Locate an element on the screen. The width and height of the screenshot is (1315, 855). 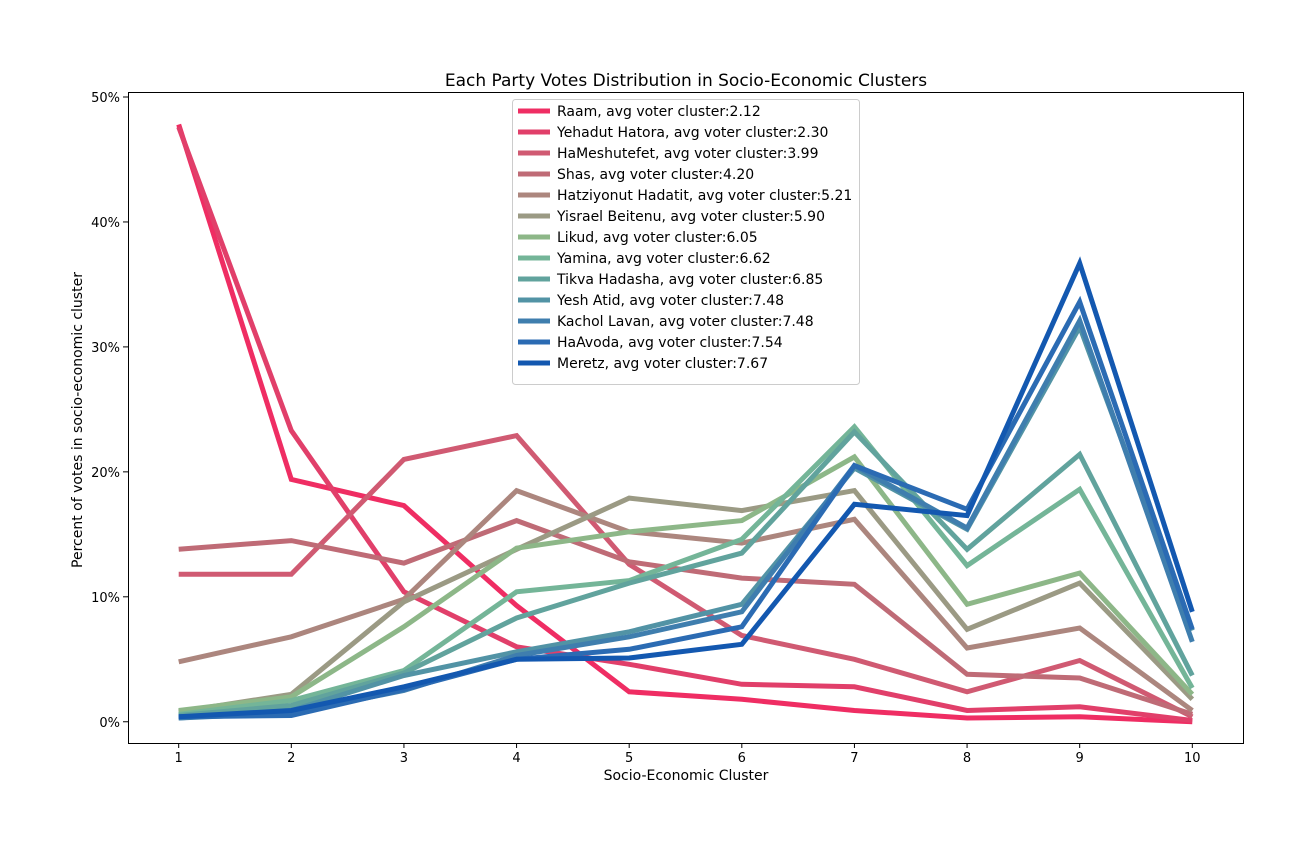
legend-label: Yamina, avg voter cluster:6.62 is located at coordinates (663, 259).